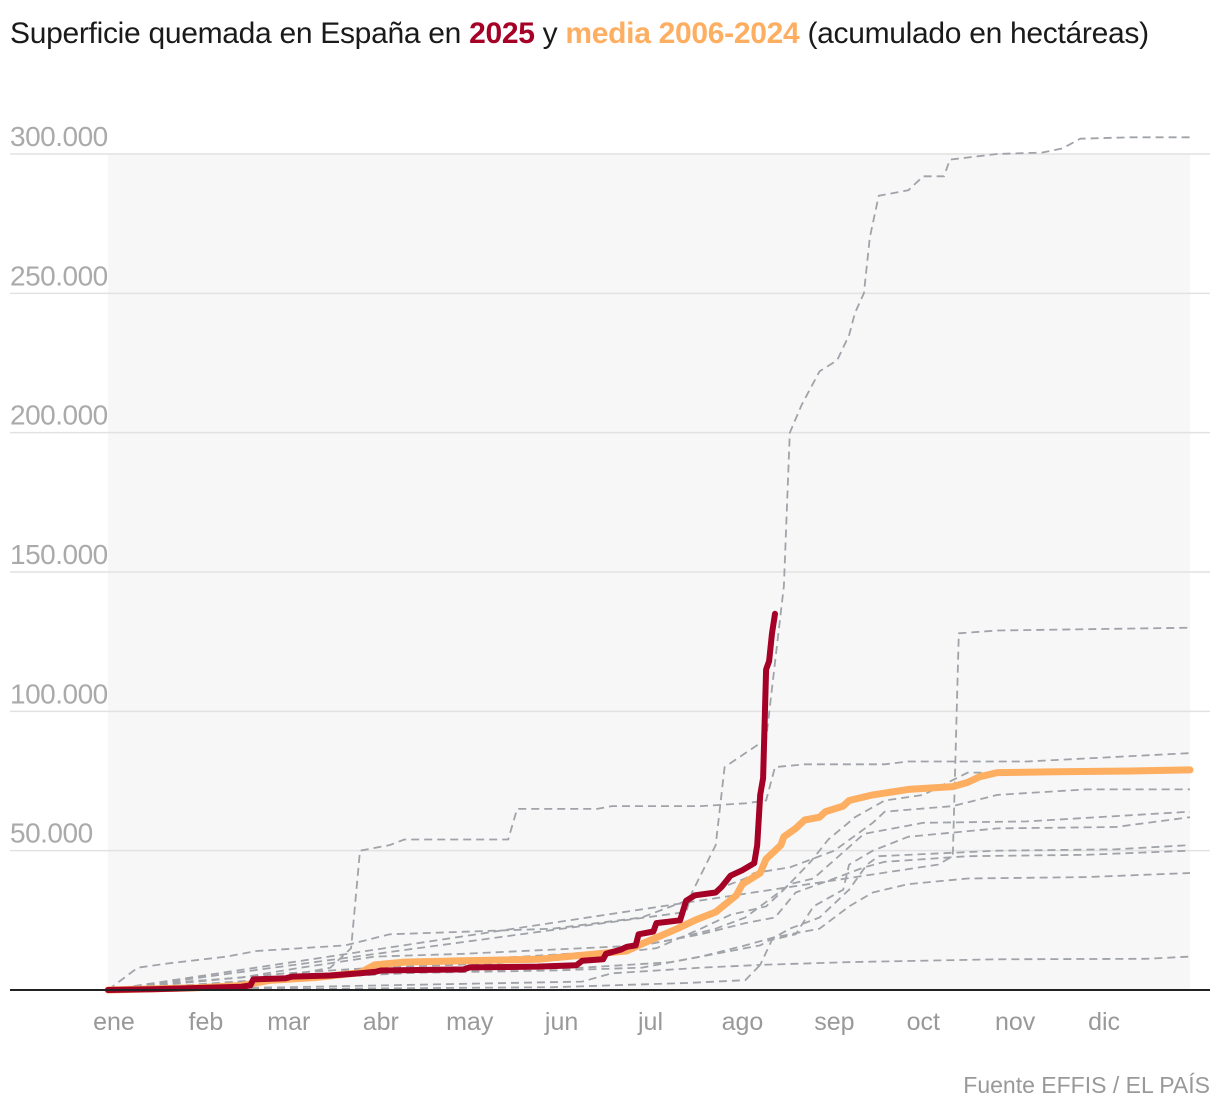 Image resolution: width=1220 pixels, height=1118 pixels. What do you see at coordinates (550, 33) in the screenshot?
I see `title-connector: y` at bounding box center [550, 33].